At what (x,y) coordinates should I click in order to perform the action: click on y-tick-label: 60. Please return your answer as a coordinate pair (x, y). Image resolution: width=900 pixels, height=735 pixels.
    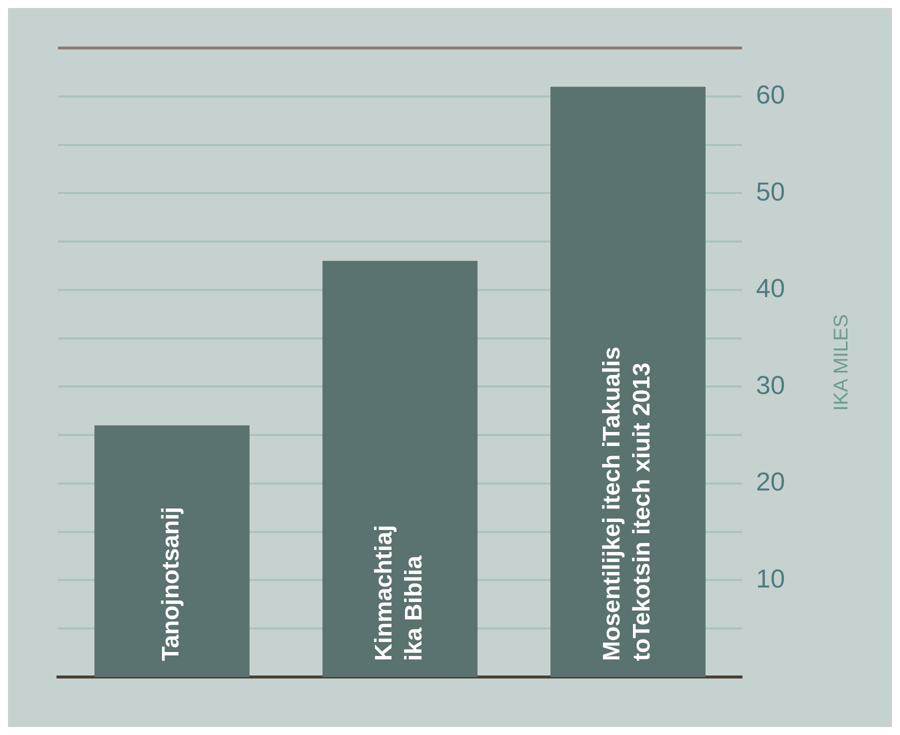
    Looking at the image, I should click on (770, 95).